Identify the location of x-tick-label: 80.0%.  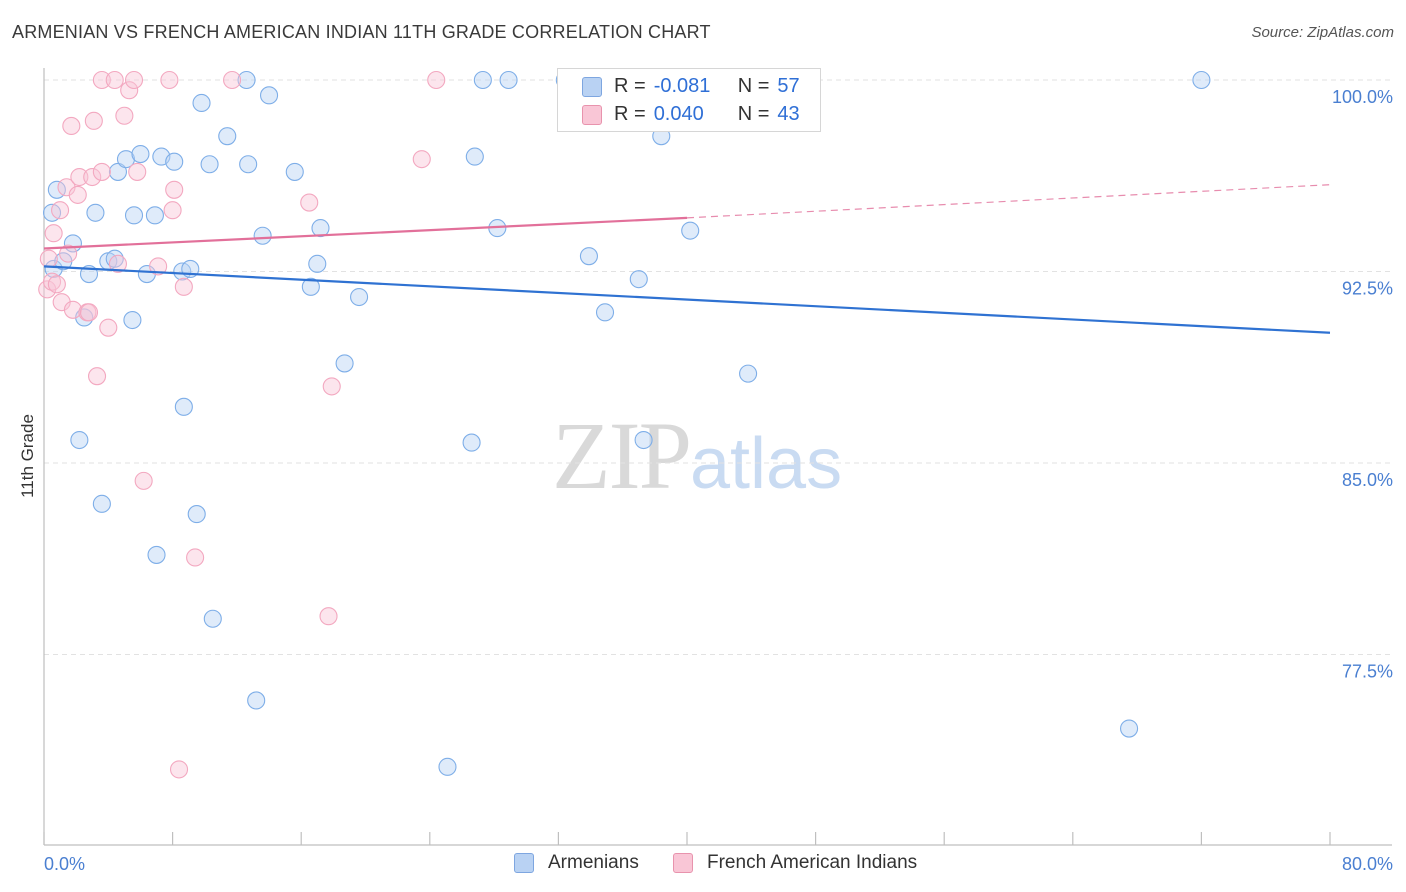
(1367, 864).